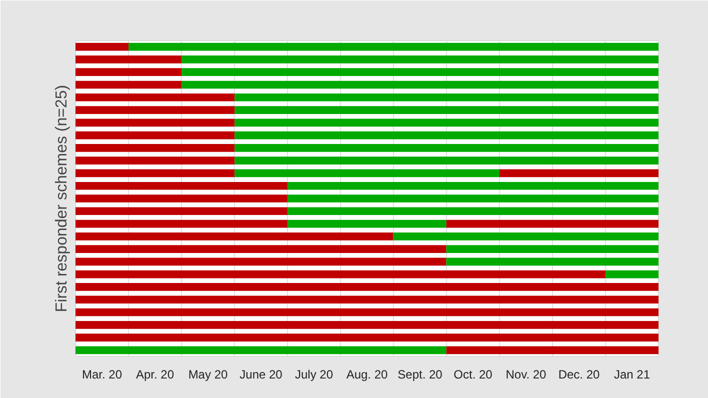 The width and height of the screenshot is (708, 398). What do you see at coordinates (208, 375) in the screenshot?
I see `text: May 20` at bounding box center [208, 375].